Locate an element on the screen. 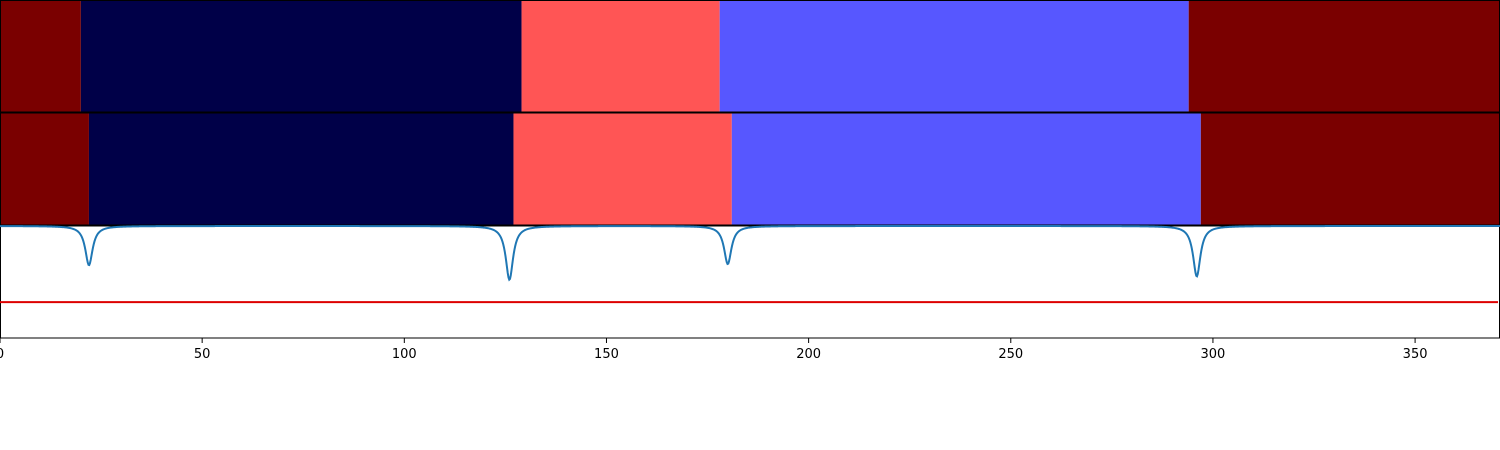 Image resolution: width=1500 pixels, height=450 pixels. signal-line is located at coordinates (750, 253).